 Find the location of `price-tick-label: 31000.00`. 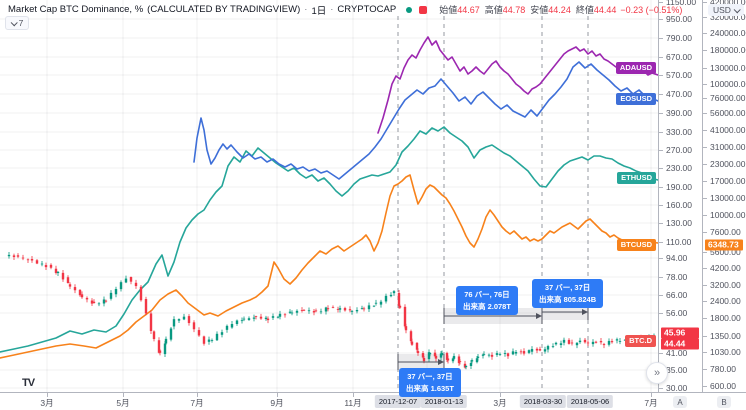

price-tick-label: 31000.00 is located at coordinates (728, 147).